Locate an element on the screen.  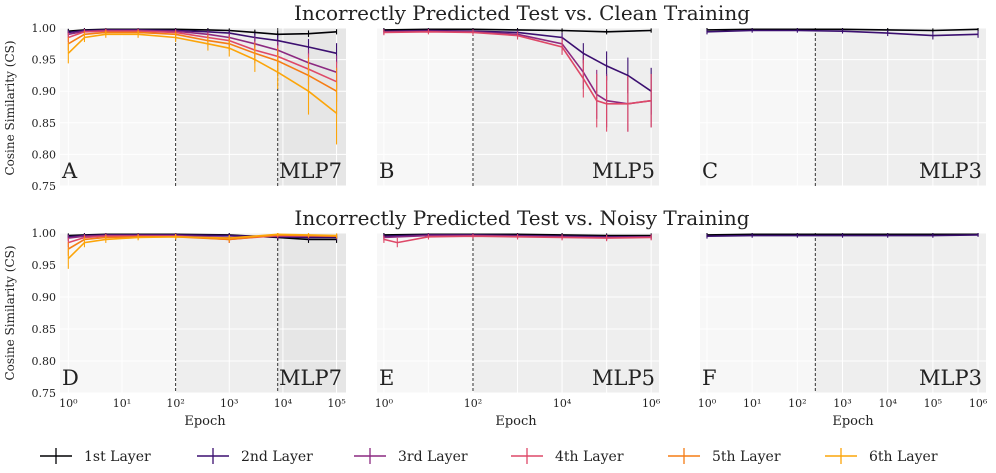
x-axis-label-f: Epoch is located at coordinates (853, 421).